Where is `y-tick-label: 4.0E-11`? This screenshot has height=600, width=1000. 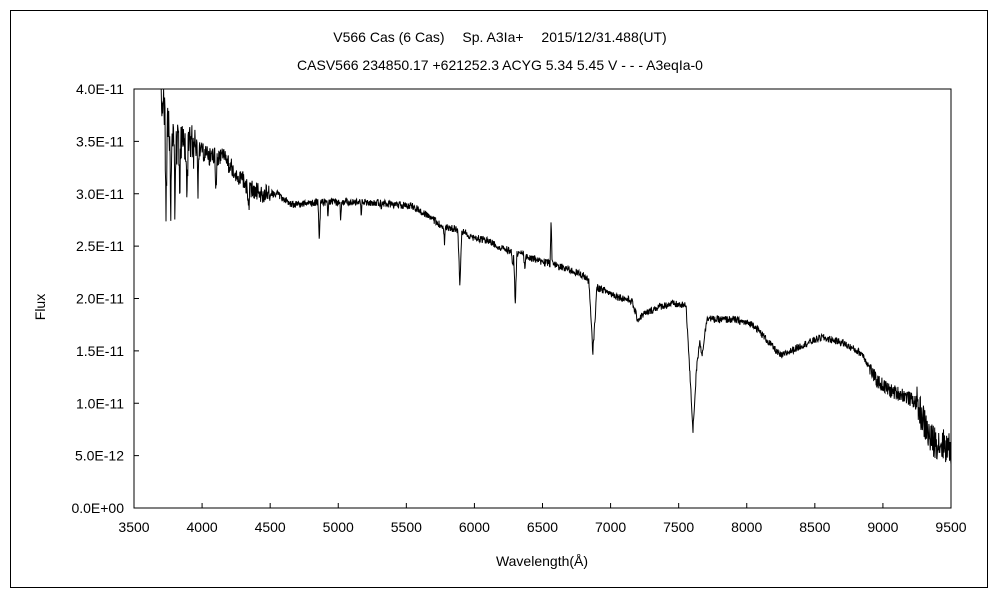 y-tick-label: 4.0E-11 is located at coordinates (100, 89).